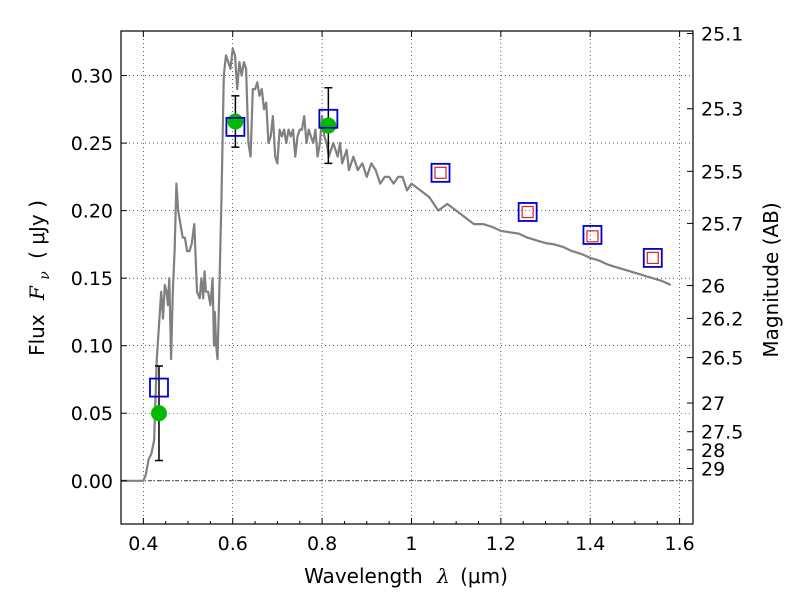 This screenshot has width=800, height=600. Describe the element at coordinates (92, 144) in the screenshot. I see `y-tick-label: 0.25` at that location.